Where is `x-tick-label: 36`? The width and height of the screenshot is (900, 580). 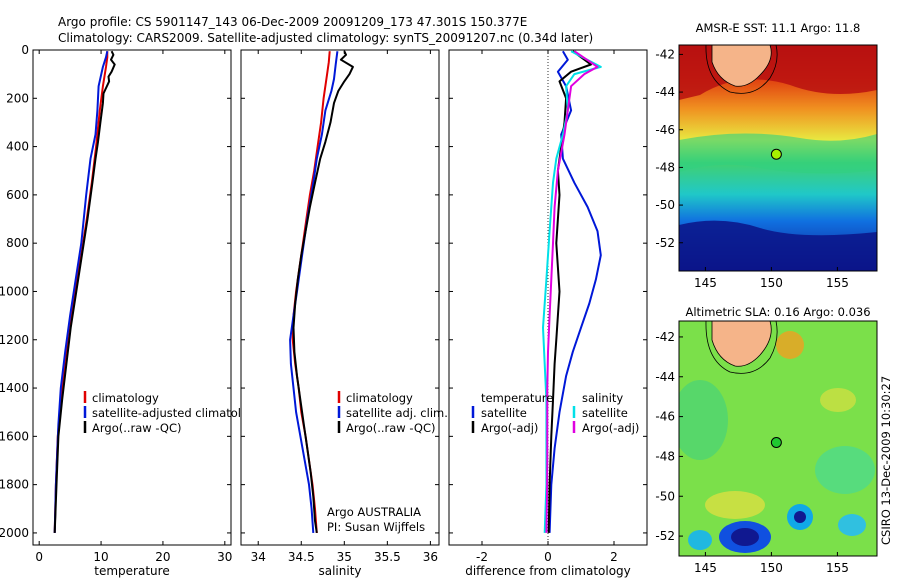 x-tick-label: 36 is located at coordinates (430, 557).